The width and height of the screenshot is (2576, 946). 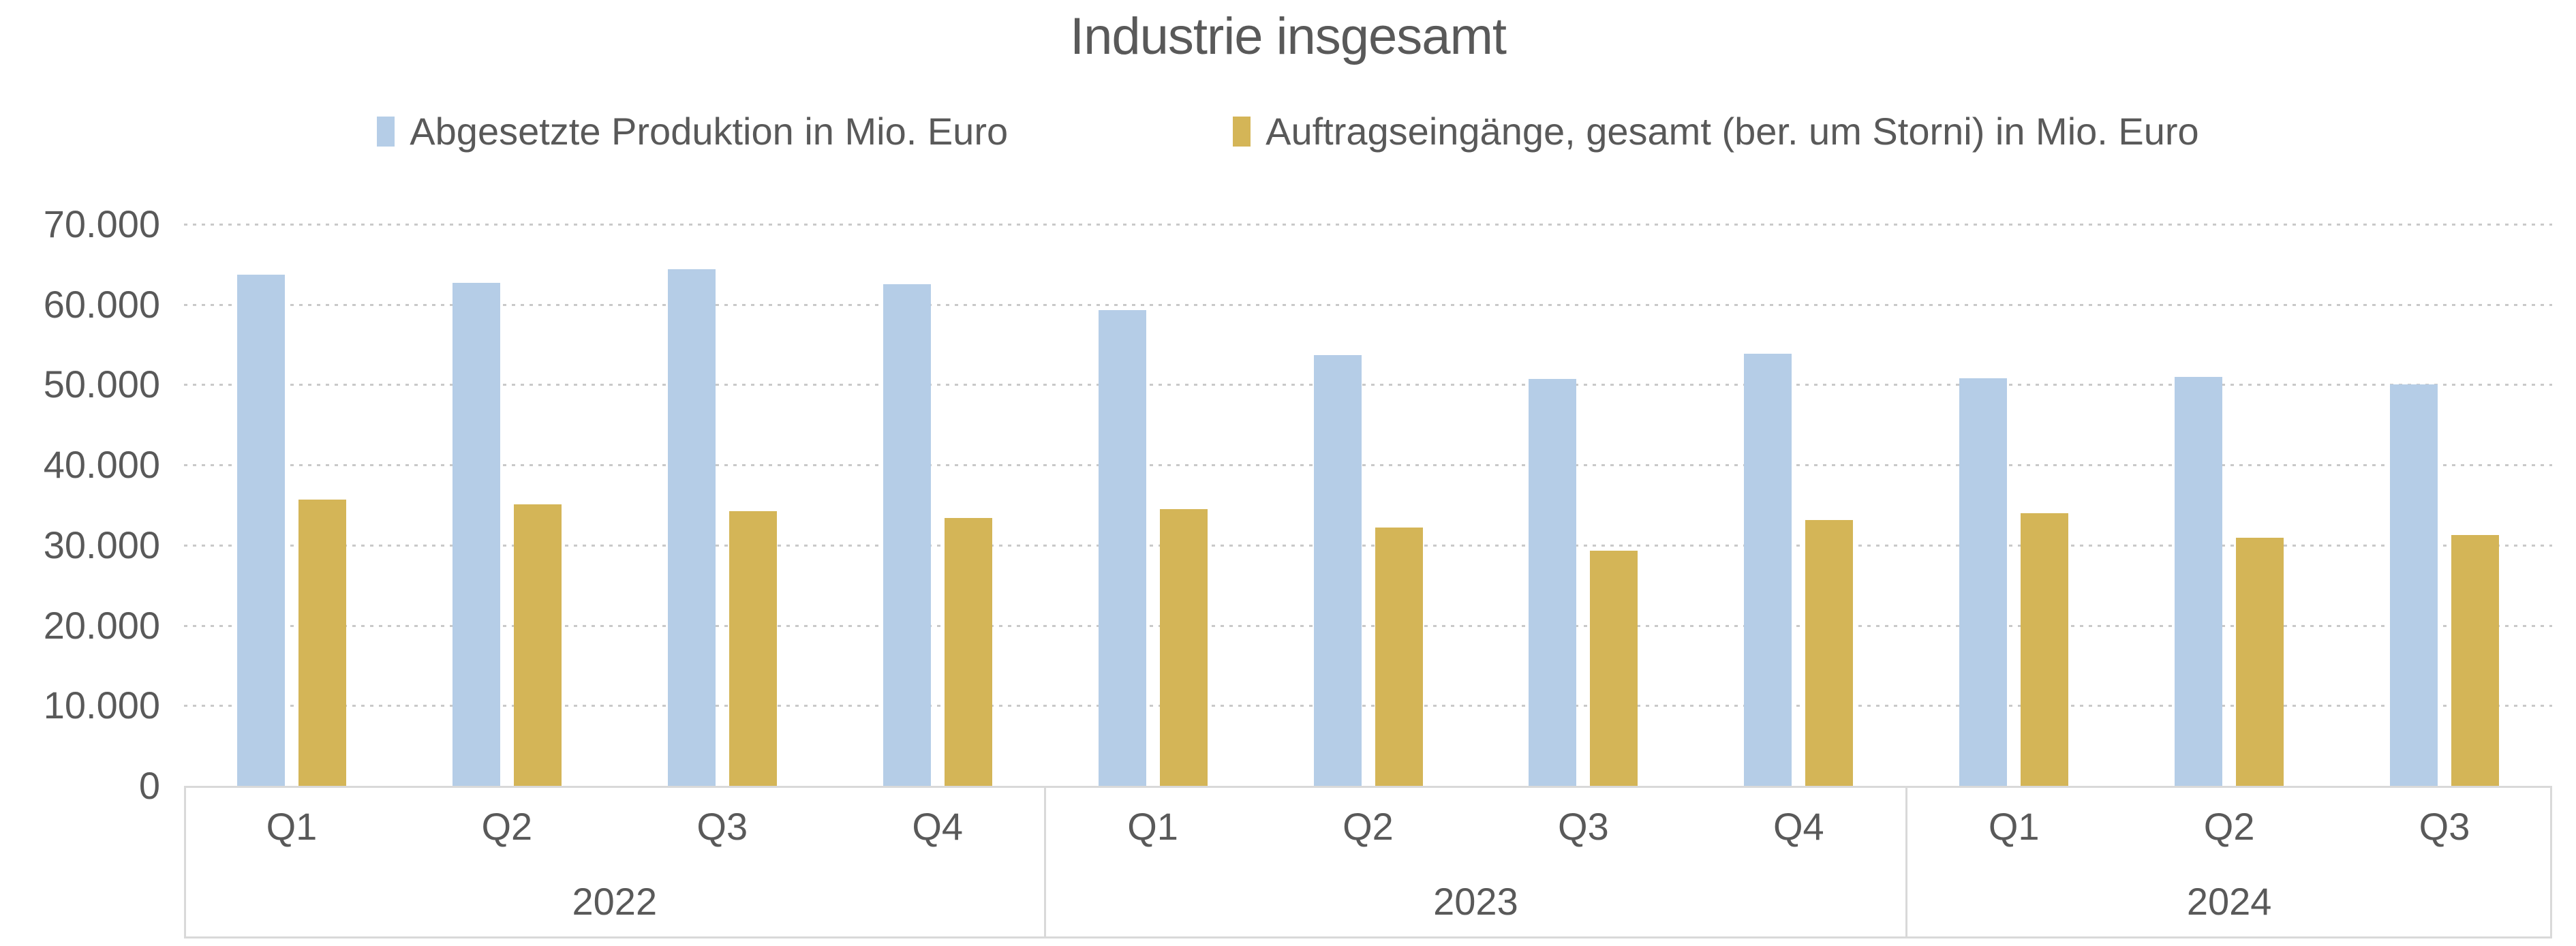 What do you see at coordinates (101, 625) in the screenshot?
I see `y-axis-tick-label: 20.000` at bounding box center [101, 625].